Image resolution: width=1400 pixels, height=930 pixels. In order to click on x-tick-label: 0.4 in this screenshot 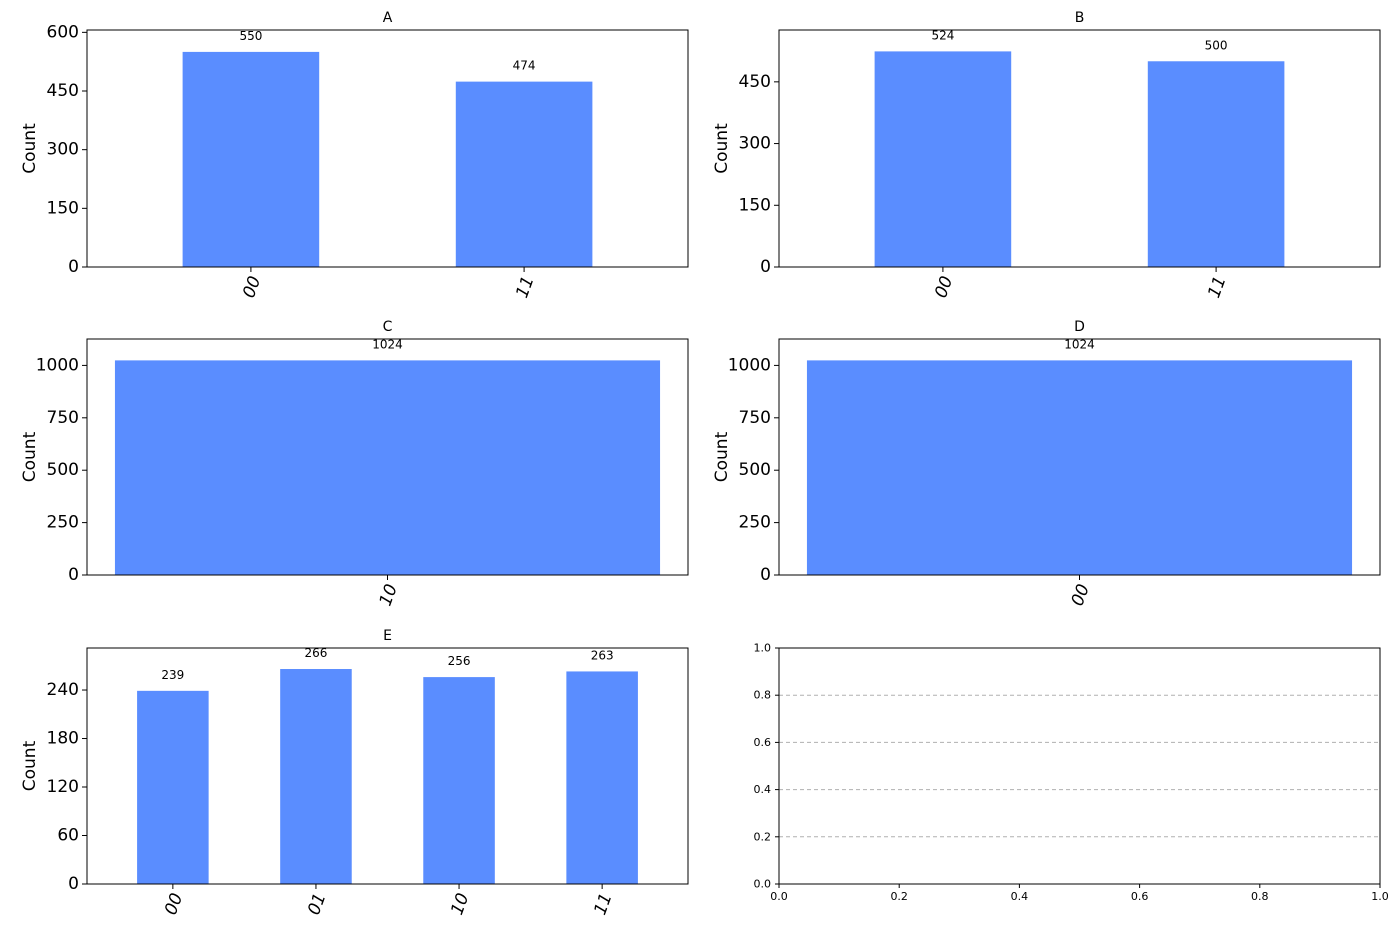, I will do `click(1020, 896)`.